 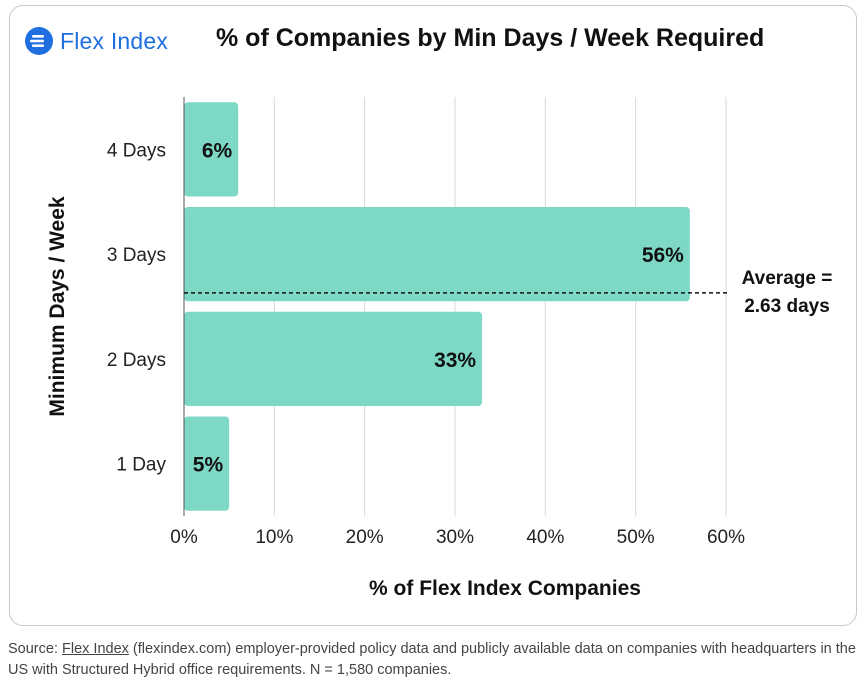 What do you see at coordinates (455, 360) in the screenshot?
I see `bar-value-label: 33%` at bounding box center [455, 360].